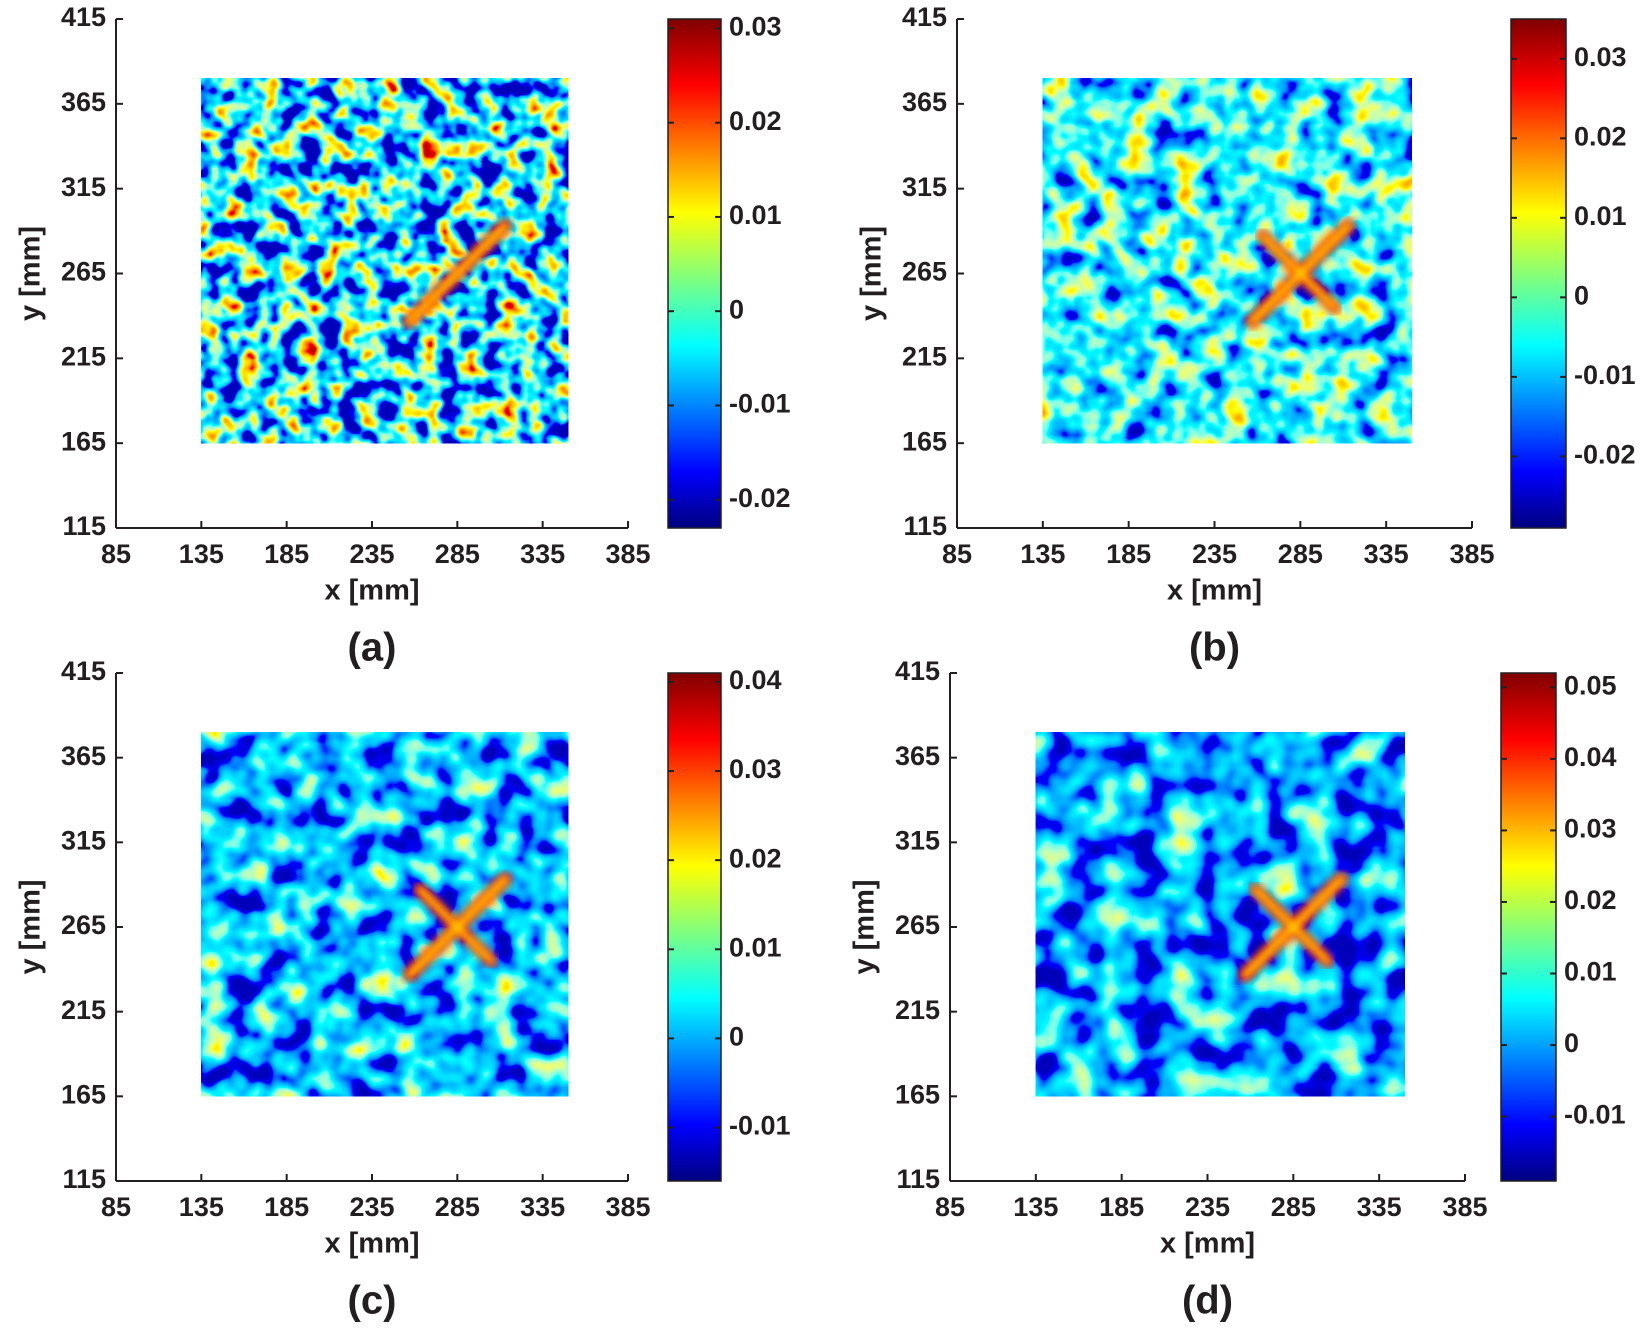 The image size is (1649, 1335). What do you see at coordinates (1590, 685) in the screenshot?
I see `colorbar-tick-label: 0.05` at bounding box center [1590, 685].